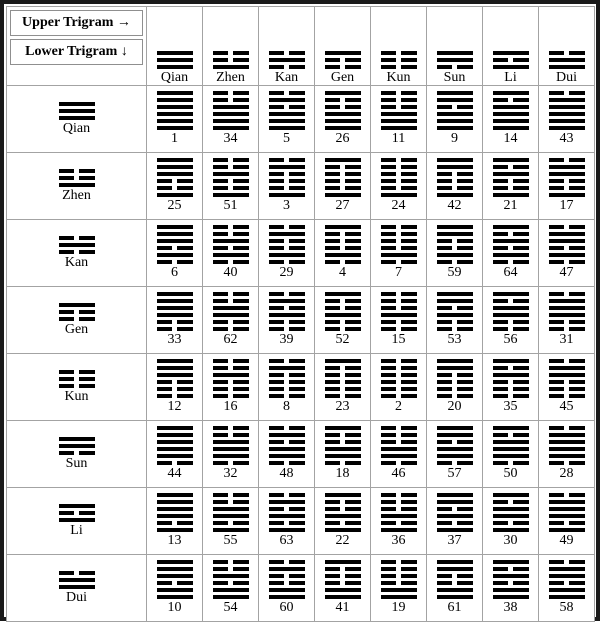 This screenshot has height=622, width=600. I want to click on hexagram-cell: 38, so click(510, 588).